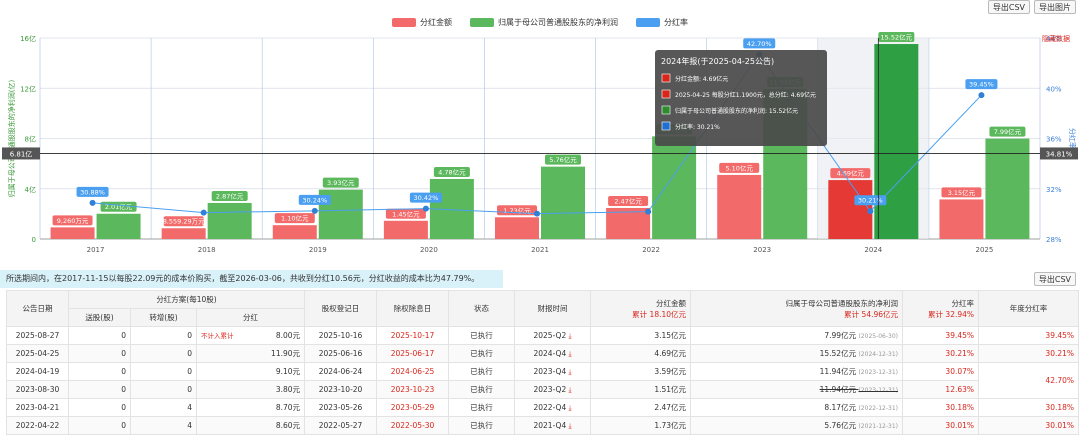 The width and height of the screenshot is (1080, 445). I want to click on col-profit: 归属于母公司普通股股东的净利润 累计 54.96亿元, so click(797, 308).